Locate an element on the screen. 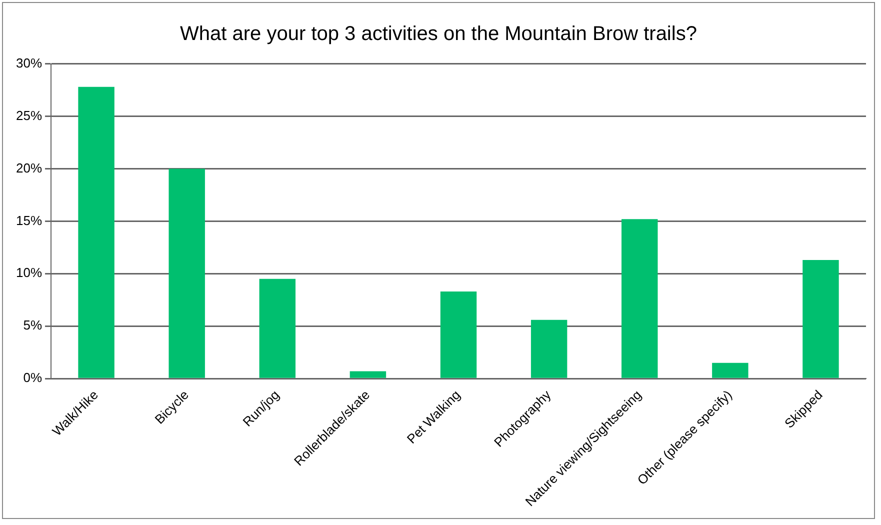  y-tick-label: 5% is located at coordinates (32, 325).